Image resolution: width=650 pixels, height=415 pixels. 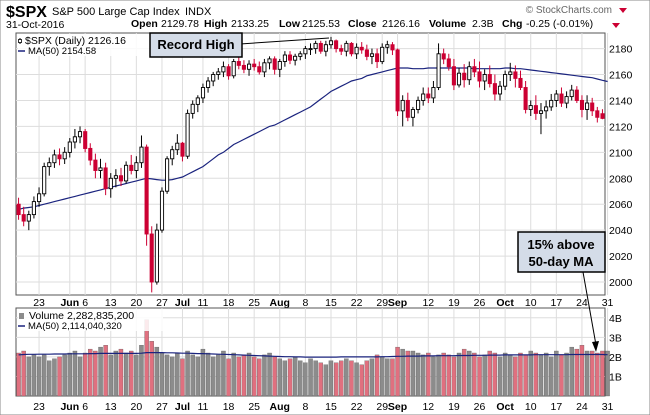 I want to click on volume-value: 2.3B, so click(x=483, y=24).